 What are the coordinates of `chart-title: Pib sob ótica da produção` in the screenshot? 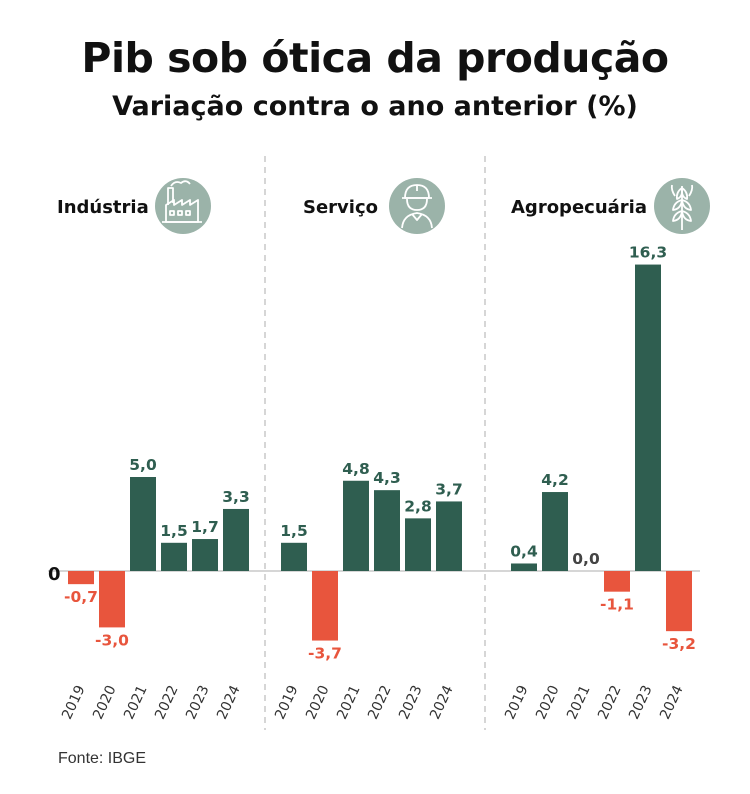 It's located at (375, 58).